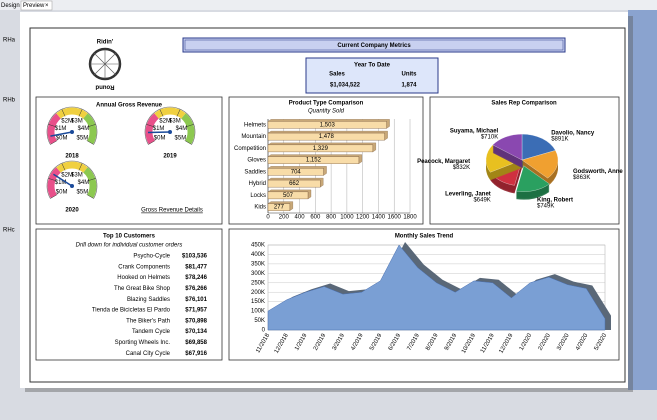 Image resolution: width=657 pixels, height=420 pixels. What do you see at coordinates (279, 208) in the screenshot?
I see `bar-value: 277` at bounding box center [279, 208].